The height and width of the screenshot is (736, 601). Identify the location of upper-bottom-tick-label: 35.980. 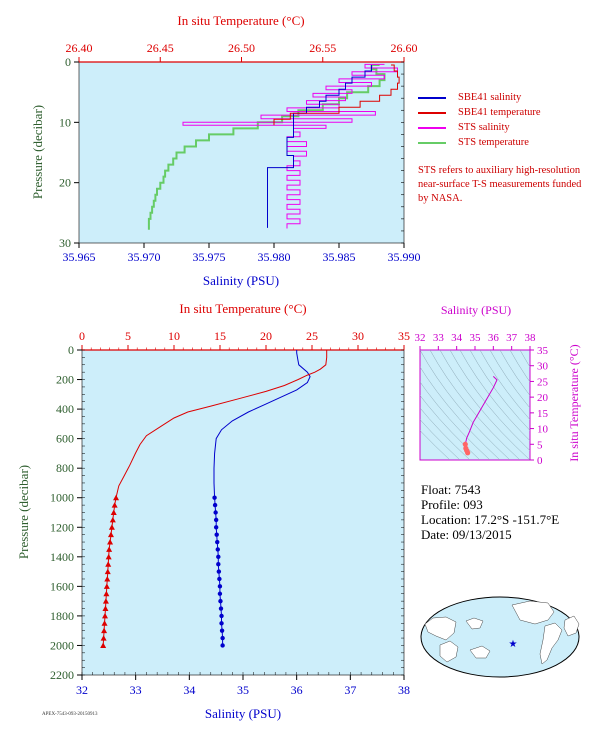
(274, 257).